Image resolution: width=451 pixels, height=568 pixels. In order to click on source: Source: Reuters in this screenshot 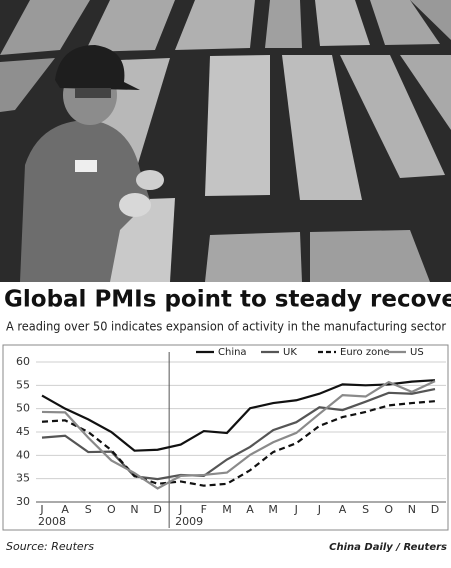, I will do `click(50, 546)`.